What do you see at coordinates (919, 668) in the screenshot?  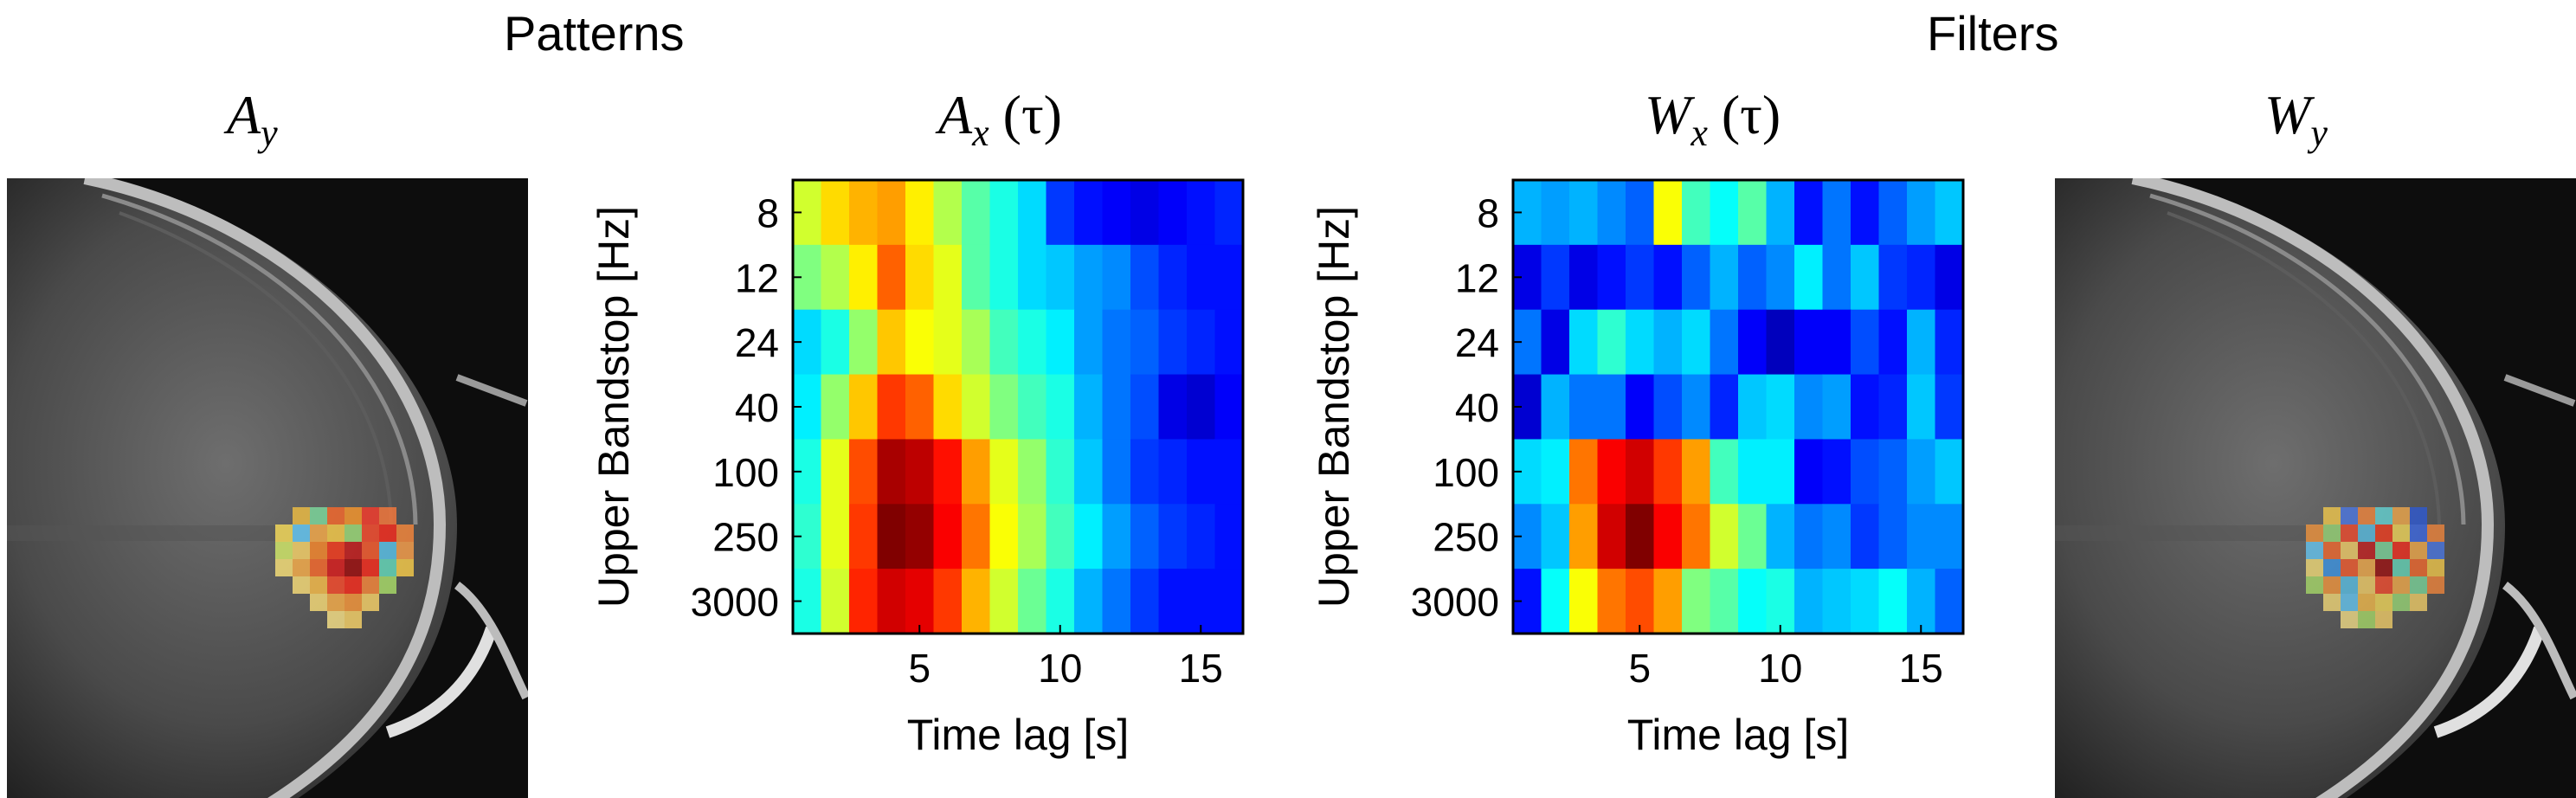 I see `heatmap-a-x-x-tick-label: 5` at bounding box center [919, 668].